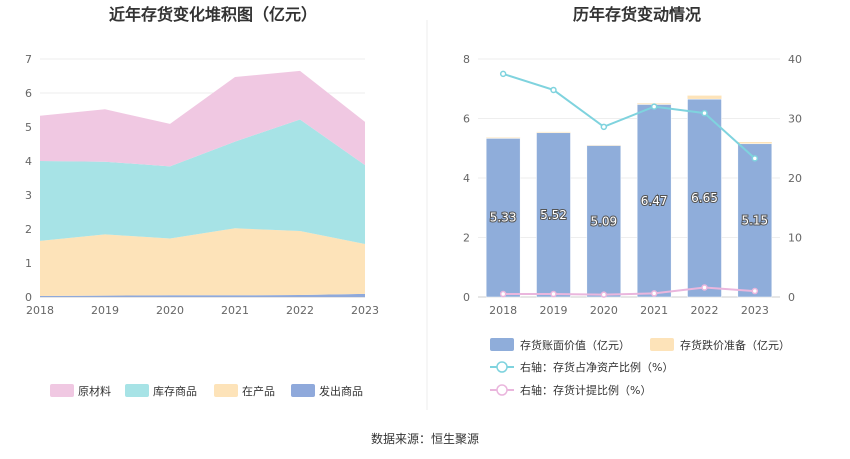 The height and width of the screenshot is (459, 850). I want to click on left-y-tick-label: 4, so click(28, 161).